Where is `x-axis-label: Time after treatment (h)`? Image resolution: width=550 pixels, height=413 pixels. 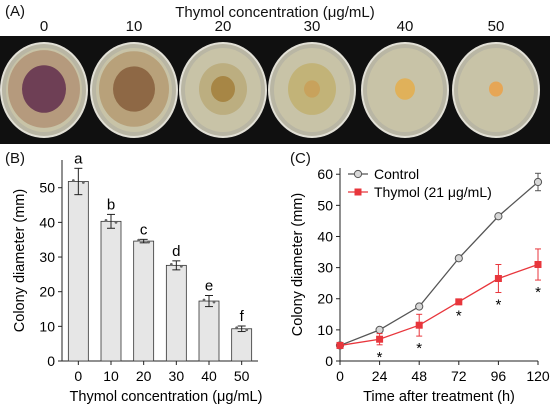 x-axis-label: Time after treatment (h) is located at coordinates (439, 397).